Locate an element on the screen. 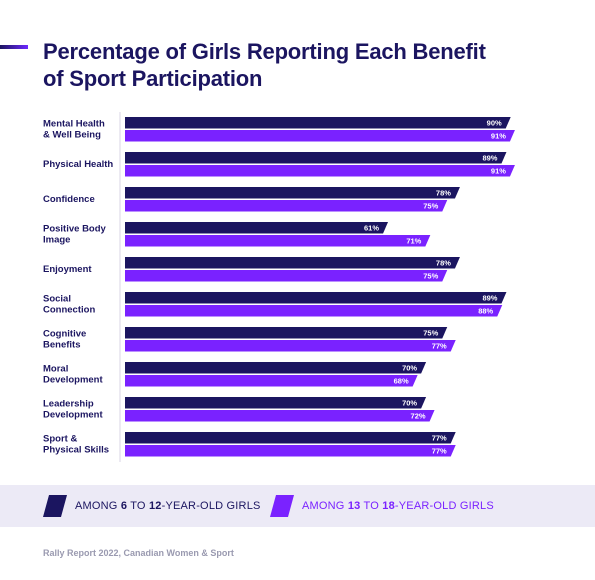 The height and width of the screenshot is (580, 595). category-label: Enjoyment is located at coordinates (67, 269).